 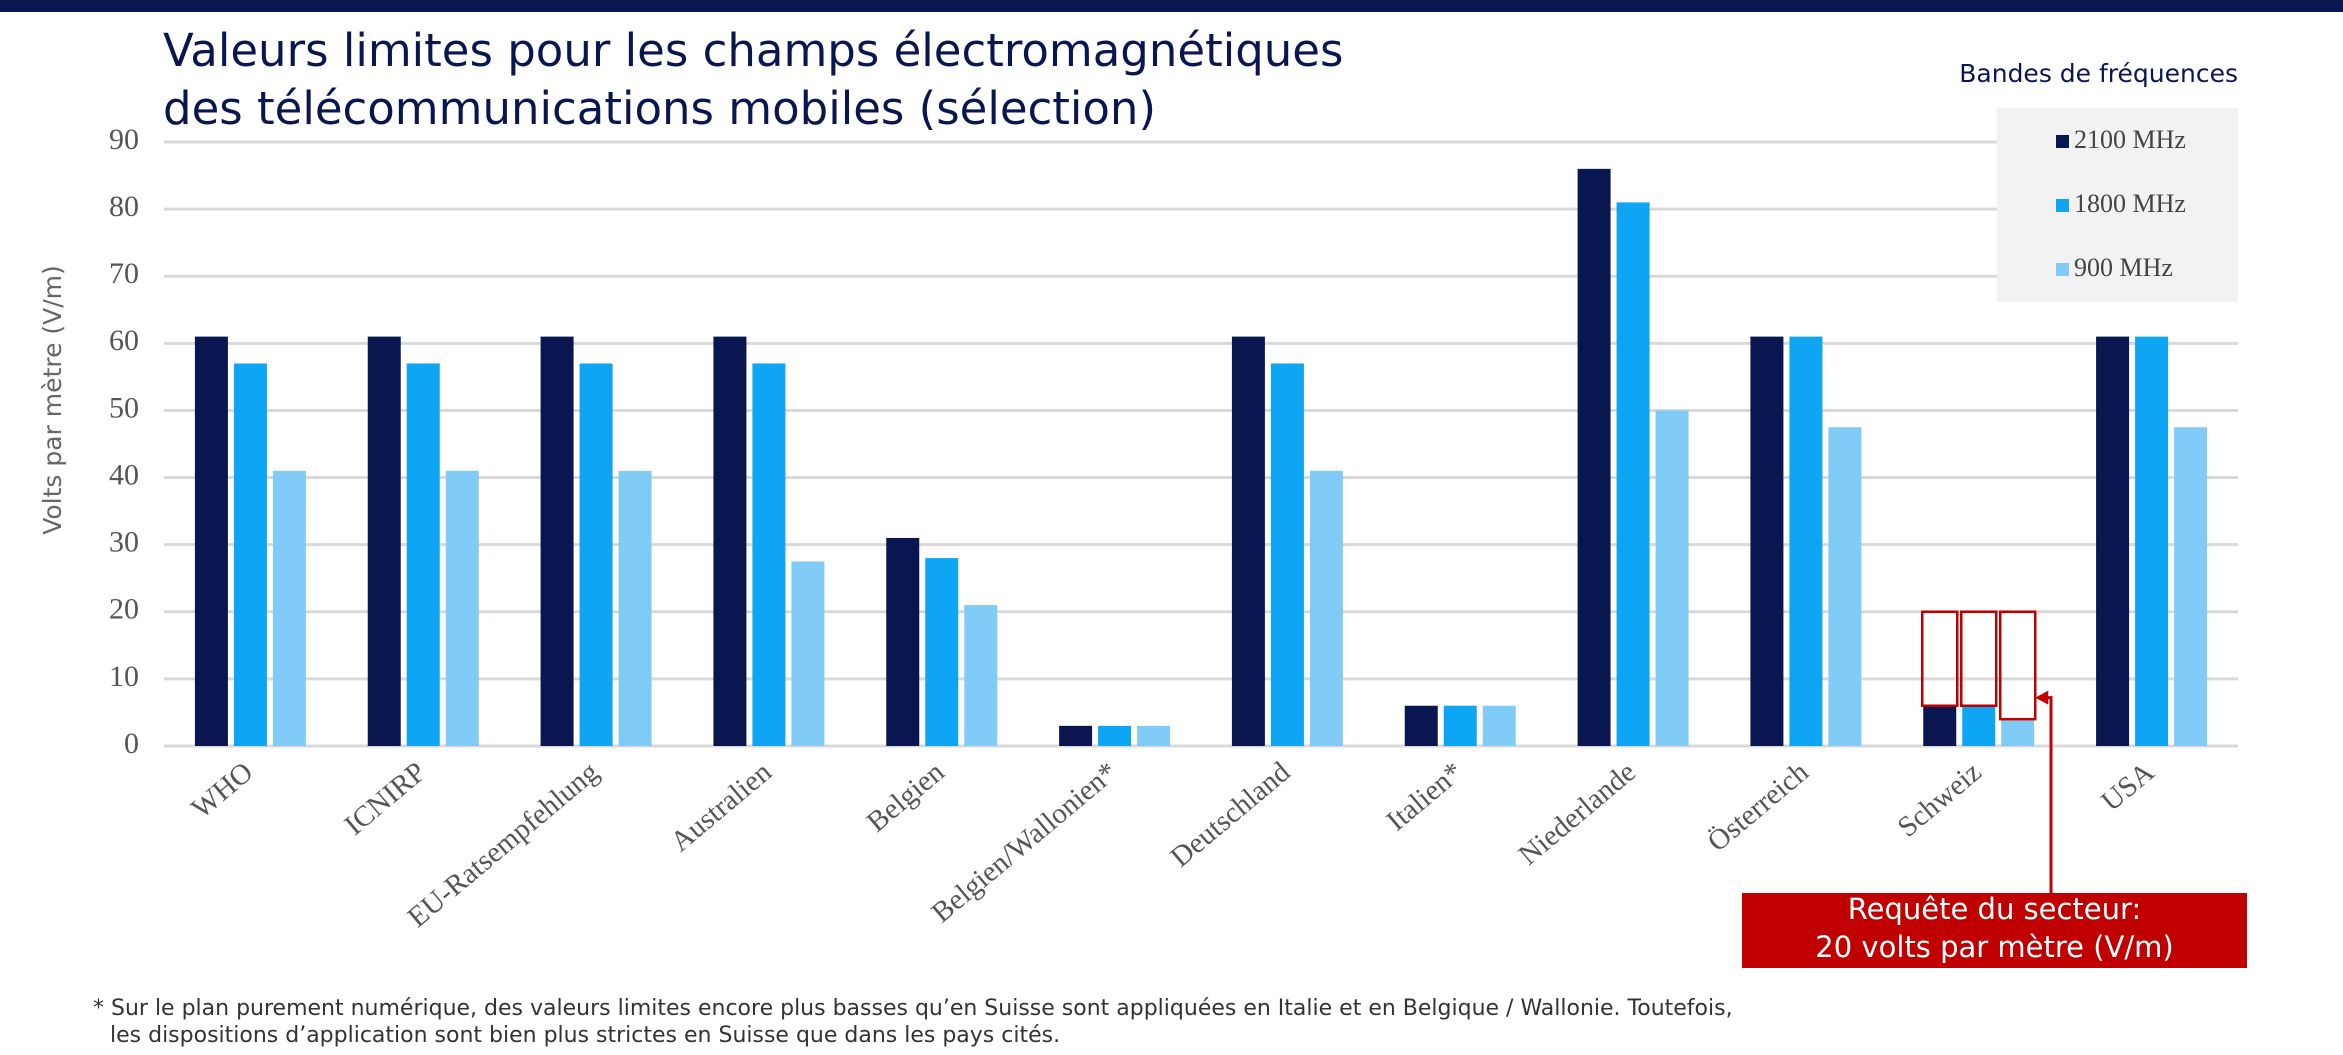 What do you see at coordinates (2130, 203) in the screenshot?
I see `legend-label: 1800 MHz` at bounding box center [2130, 203].